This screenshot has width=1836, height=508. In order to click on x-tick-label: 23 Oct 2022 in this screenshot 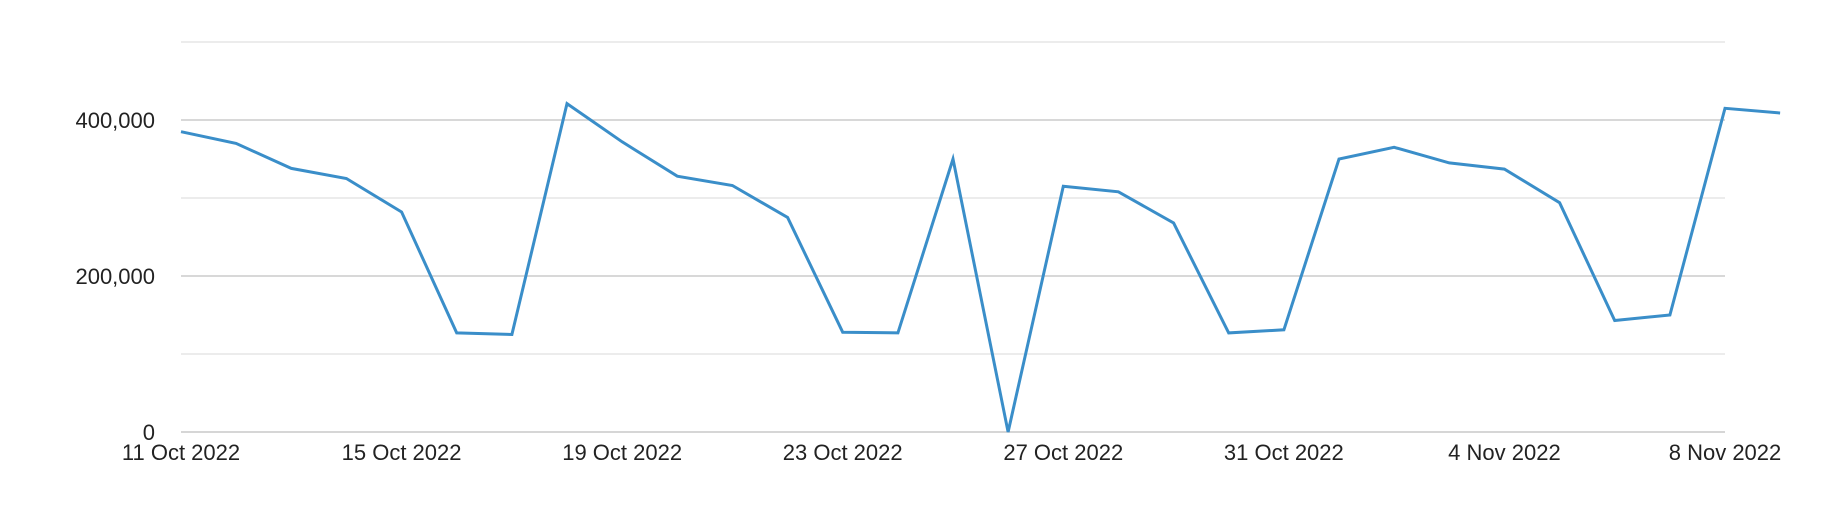, I will do `click(843, 452)`.